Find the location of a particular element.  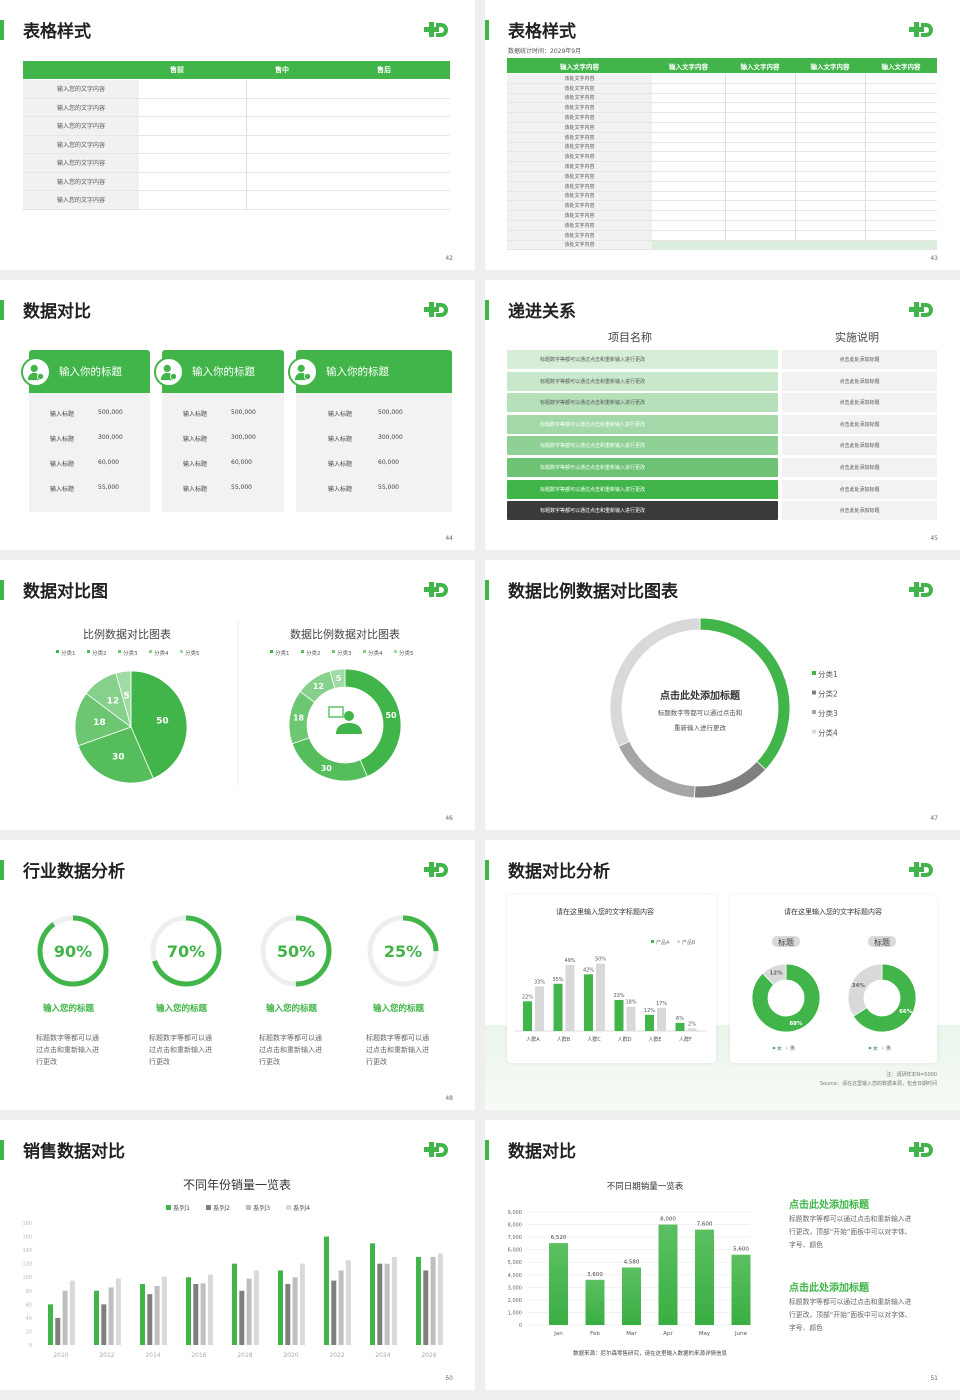

column-header-notes: 实施说明 is located at coordinates (857, 337).